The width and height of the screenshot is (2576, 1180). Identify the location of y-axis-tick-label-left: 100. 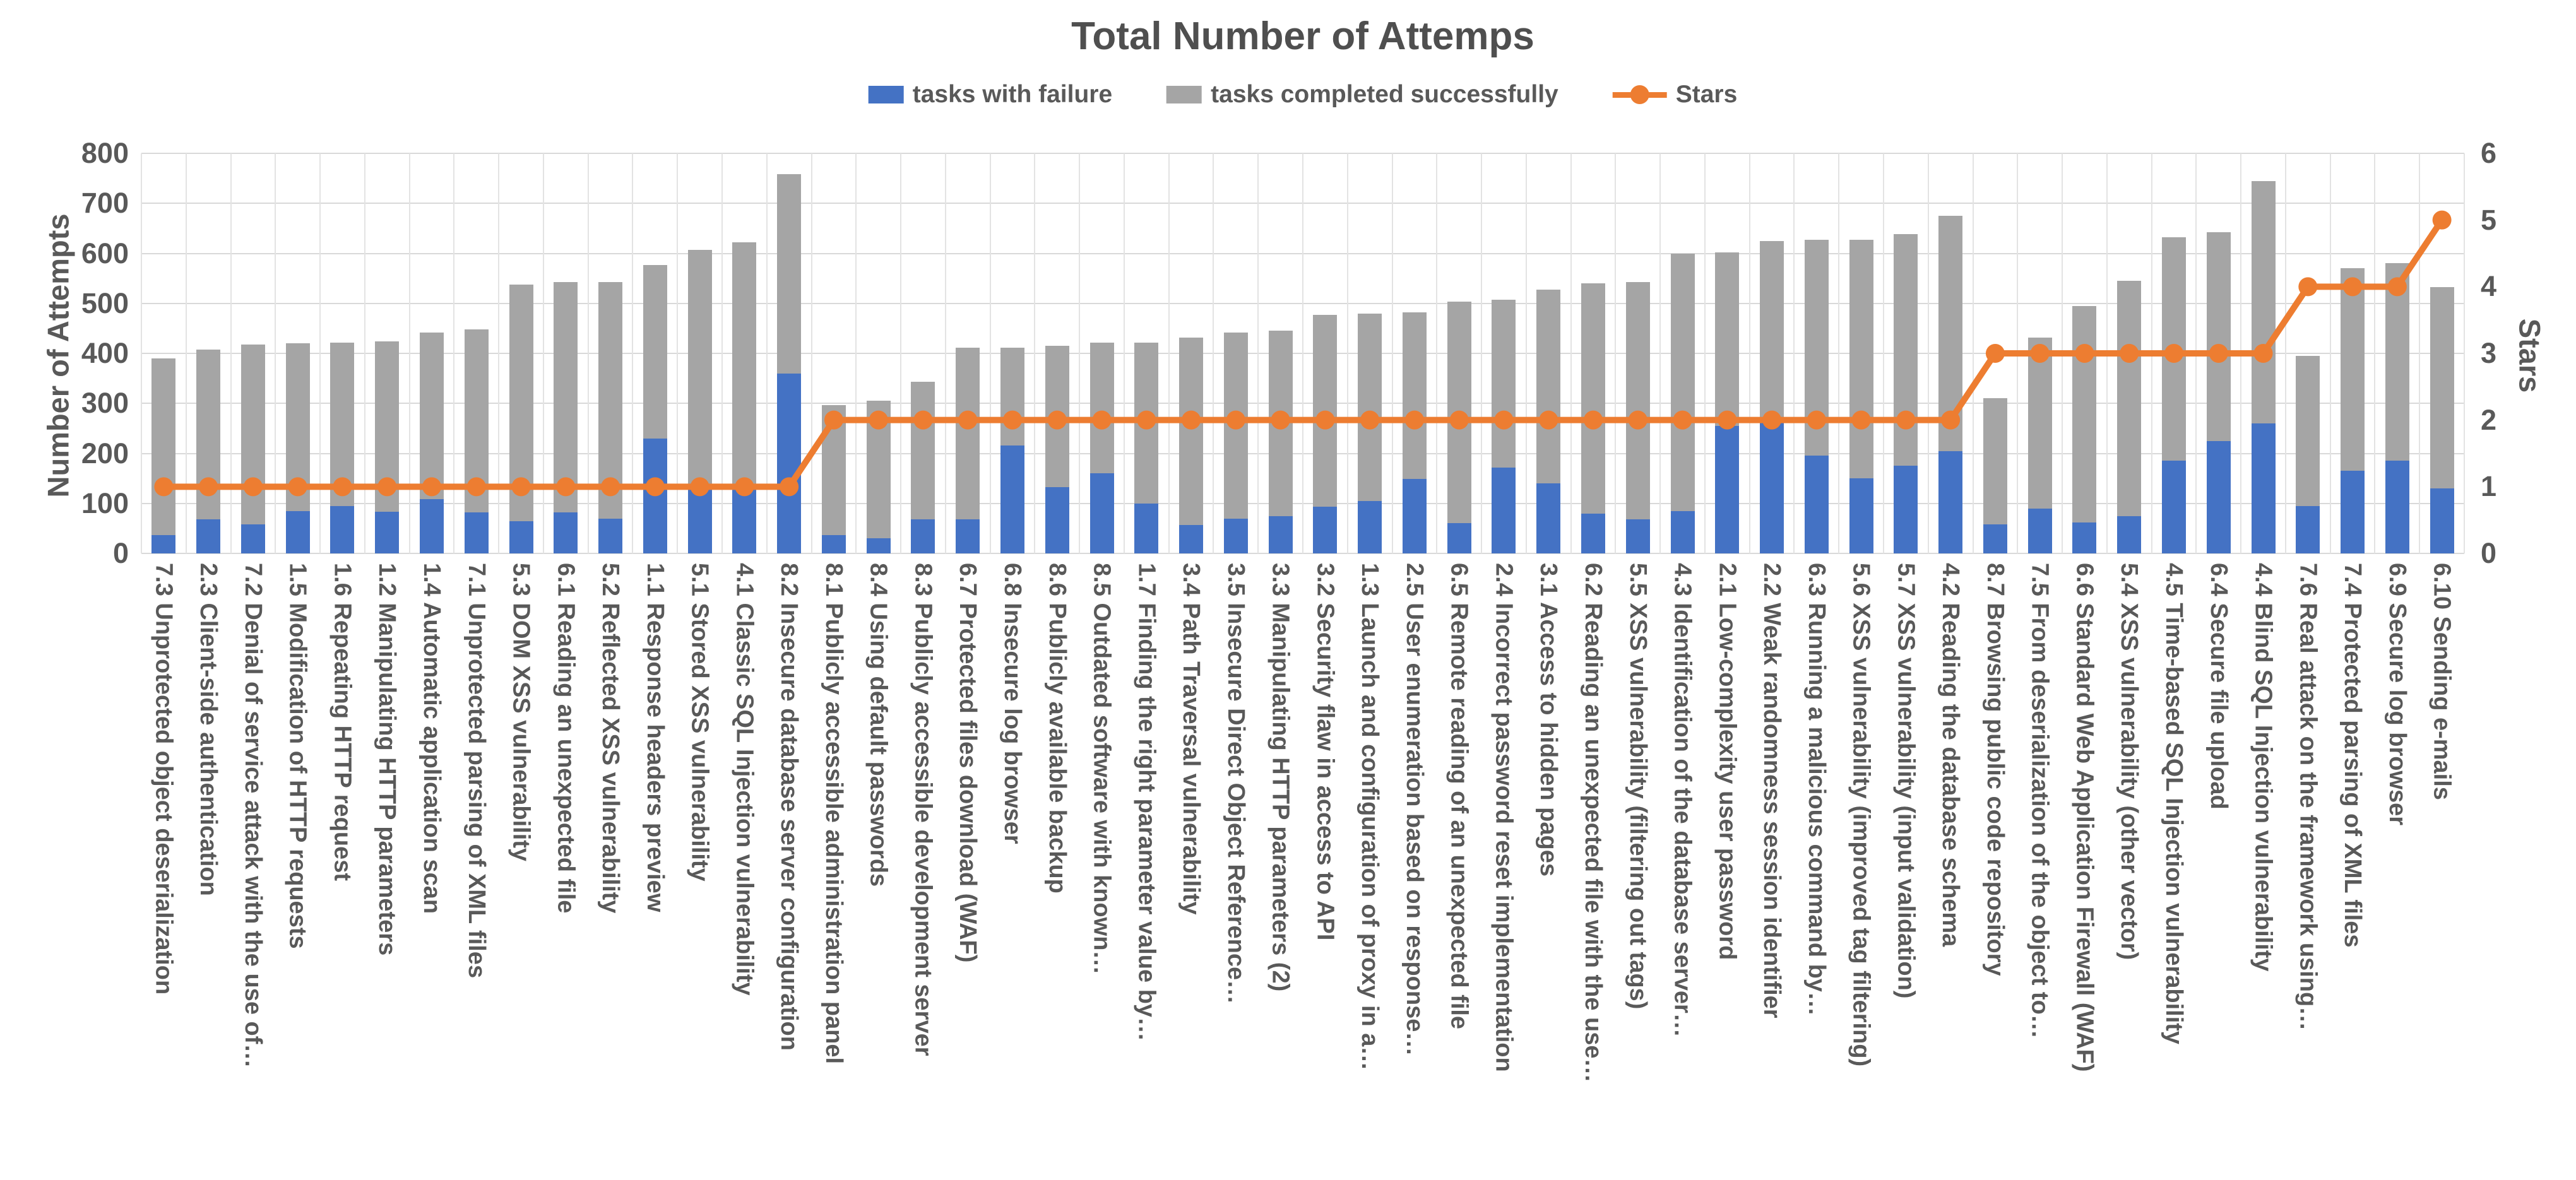
(105, 503).